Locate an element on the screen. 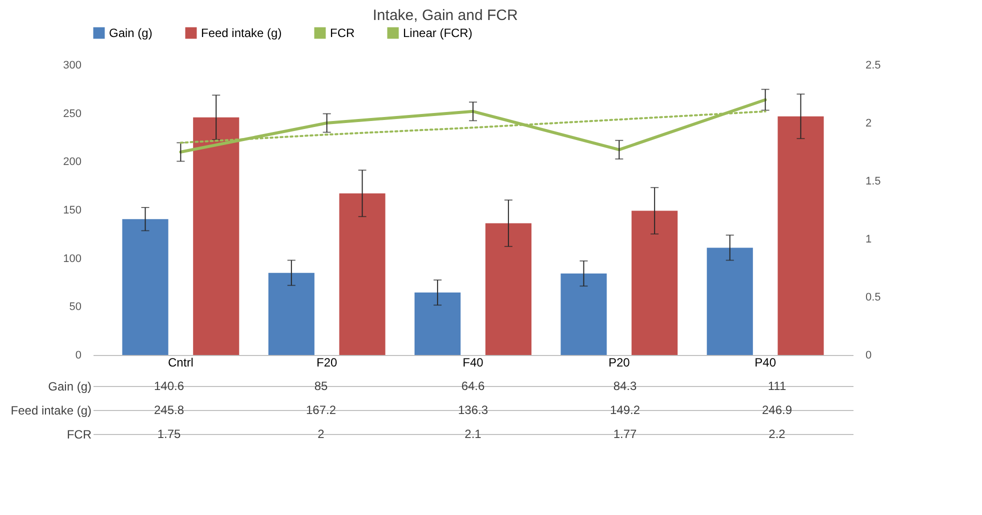 The height and width of the screenshot is (515, 982). data-label: 85 is located at coordinates (321, 386).